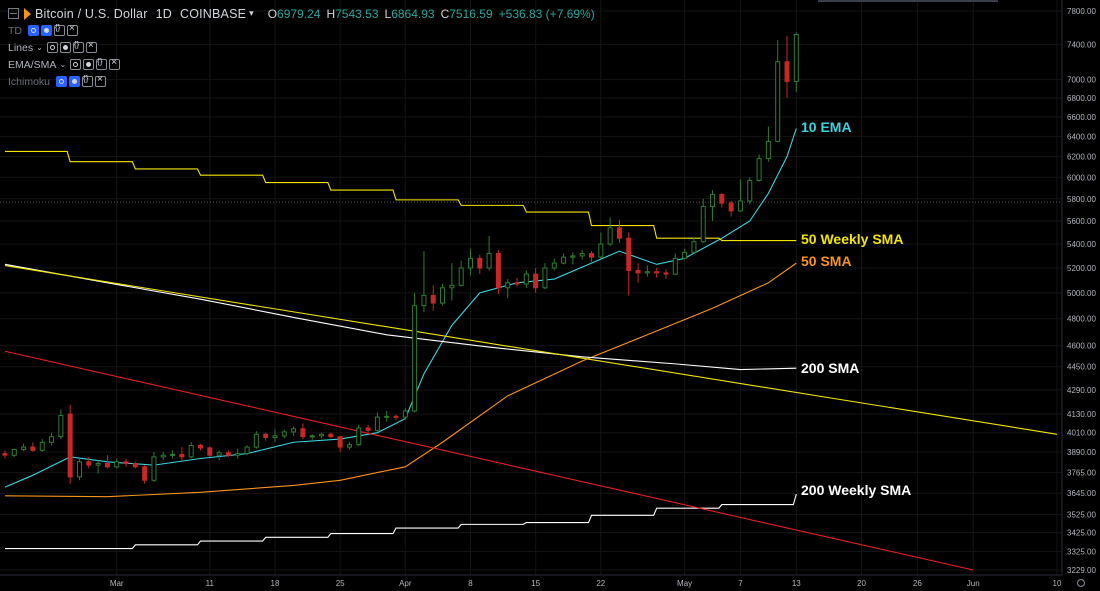 This screenshot has height=591, width=1100. Describe the element at coordinates (301, 47) in the screenshot. I see `indicator-row-lines: Lines ⌄` at that location.